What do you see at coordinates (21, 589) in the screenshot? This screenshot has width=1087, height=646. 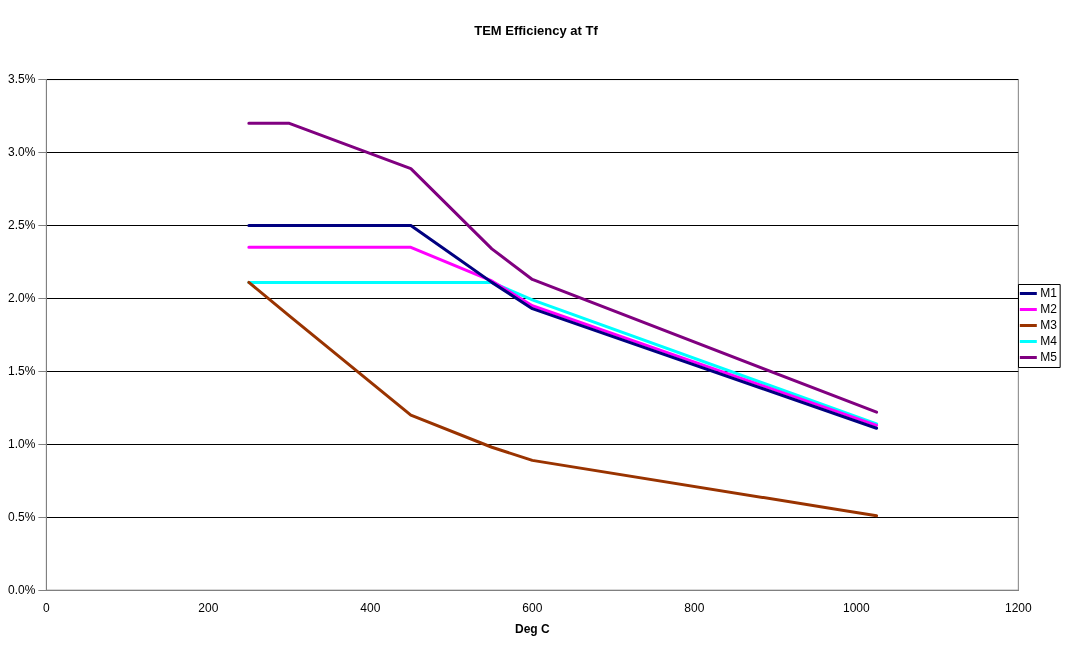 I see `y-tick-label: 0.0%` at bounding box center [21, 589].